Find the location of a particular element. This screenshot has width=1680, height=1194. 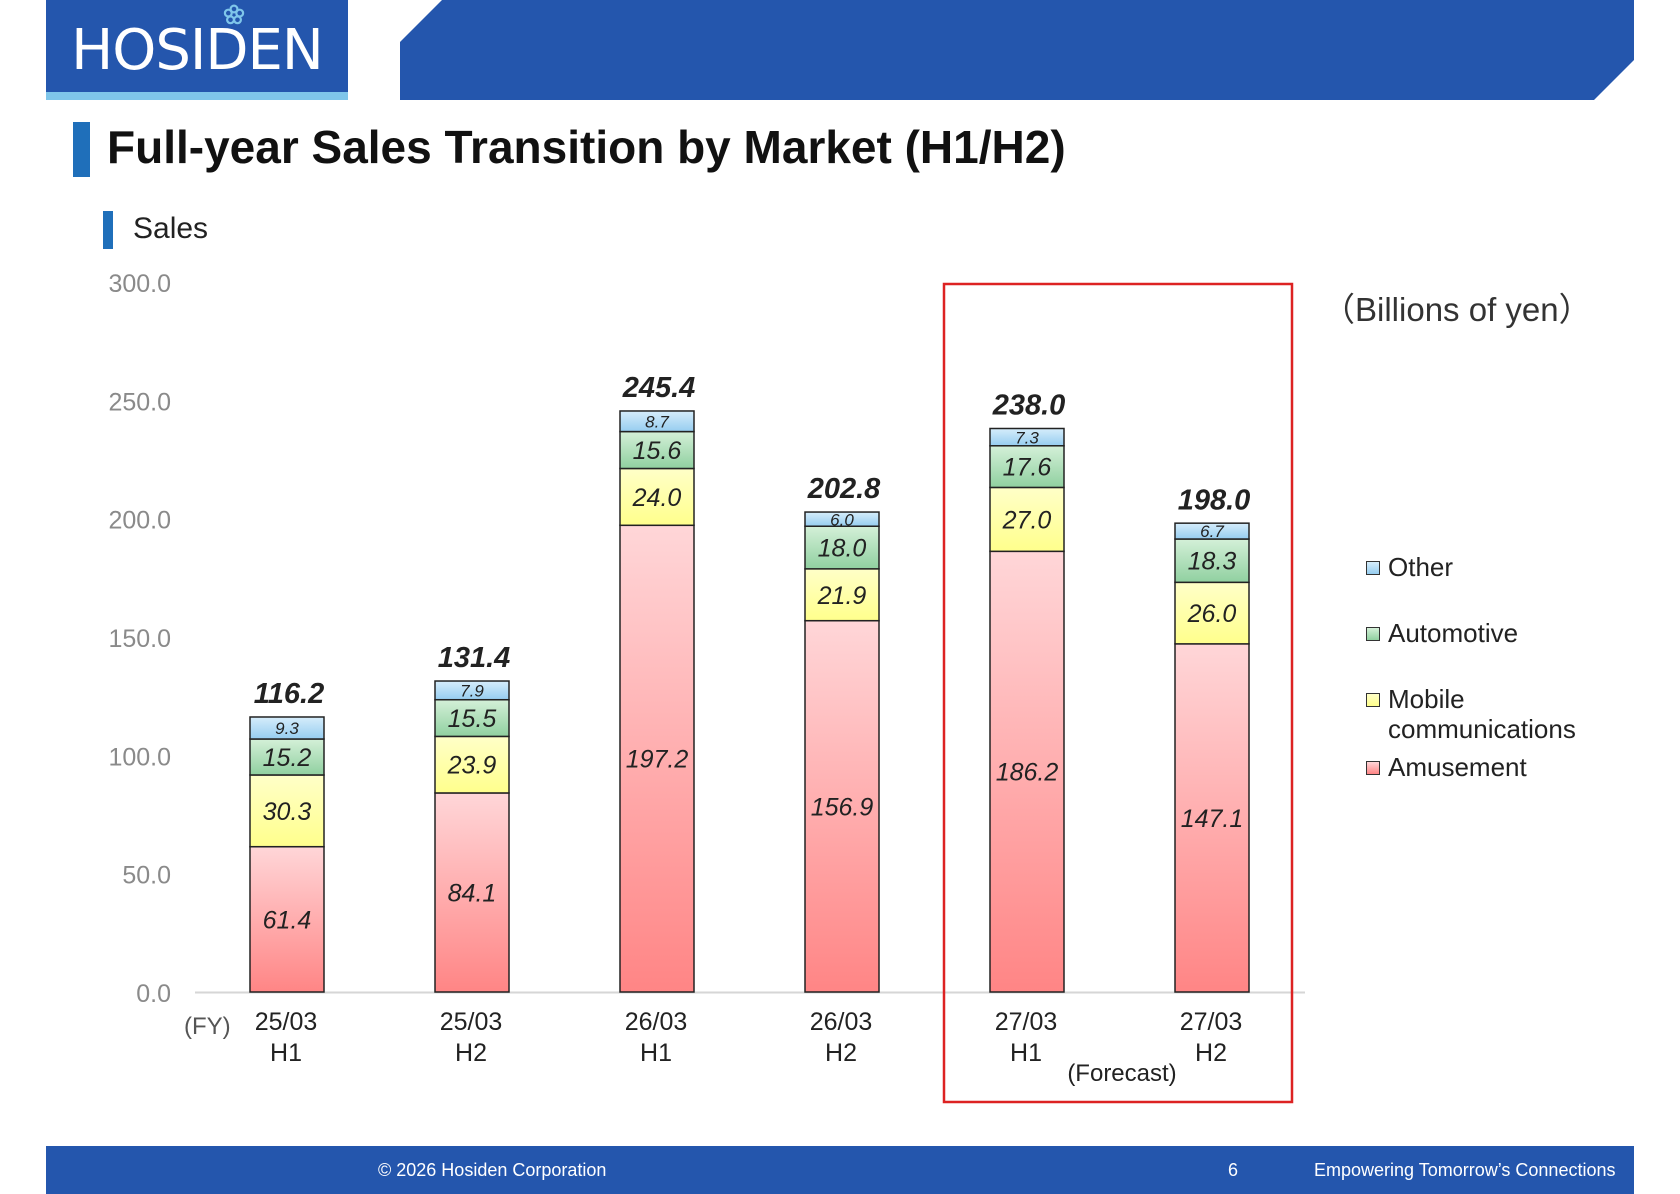

x-axis-prefix: (FY) is located at coordinates (207, 1026).